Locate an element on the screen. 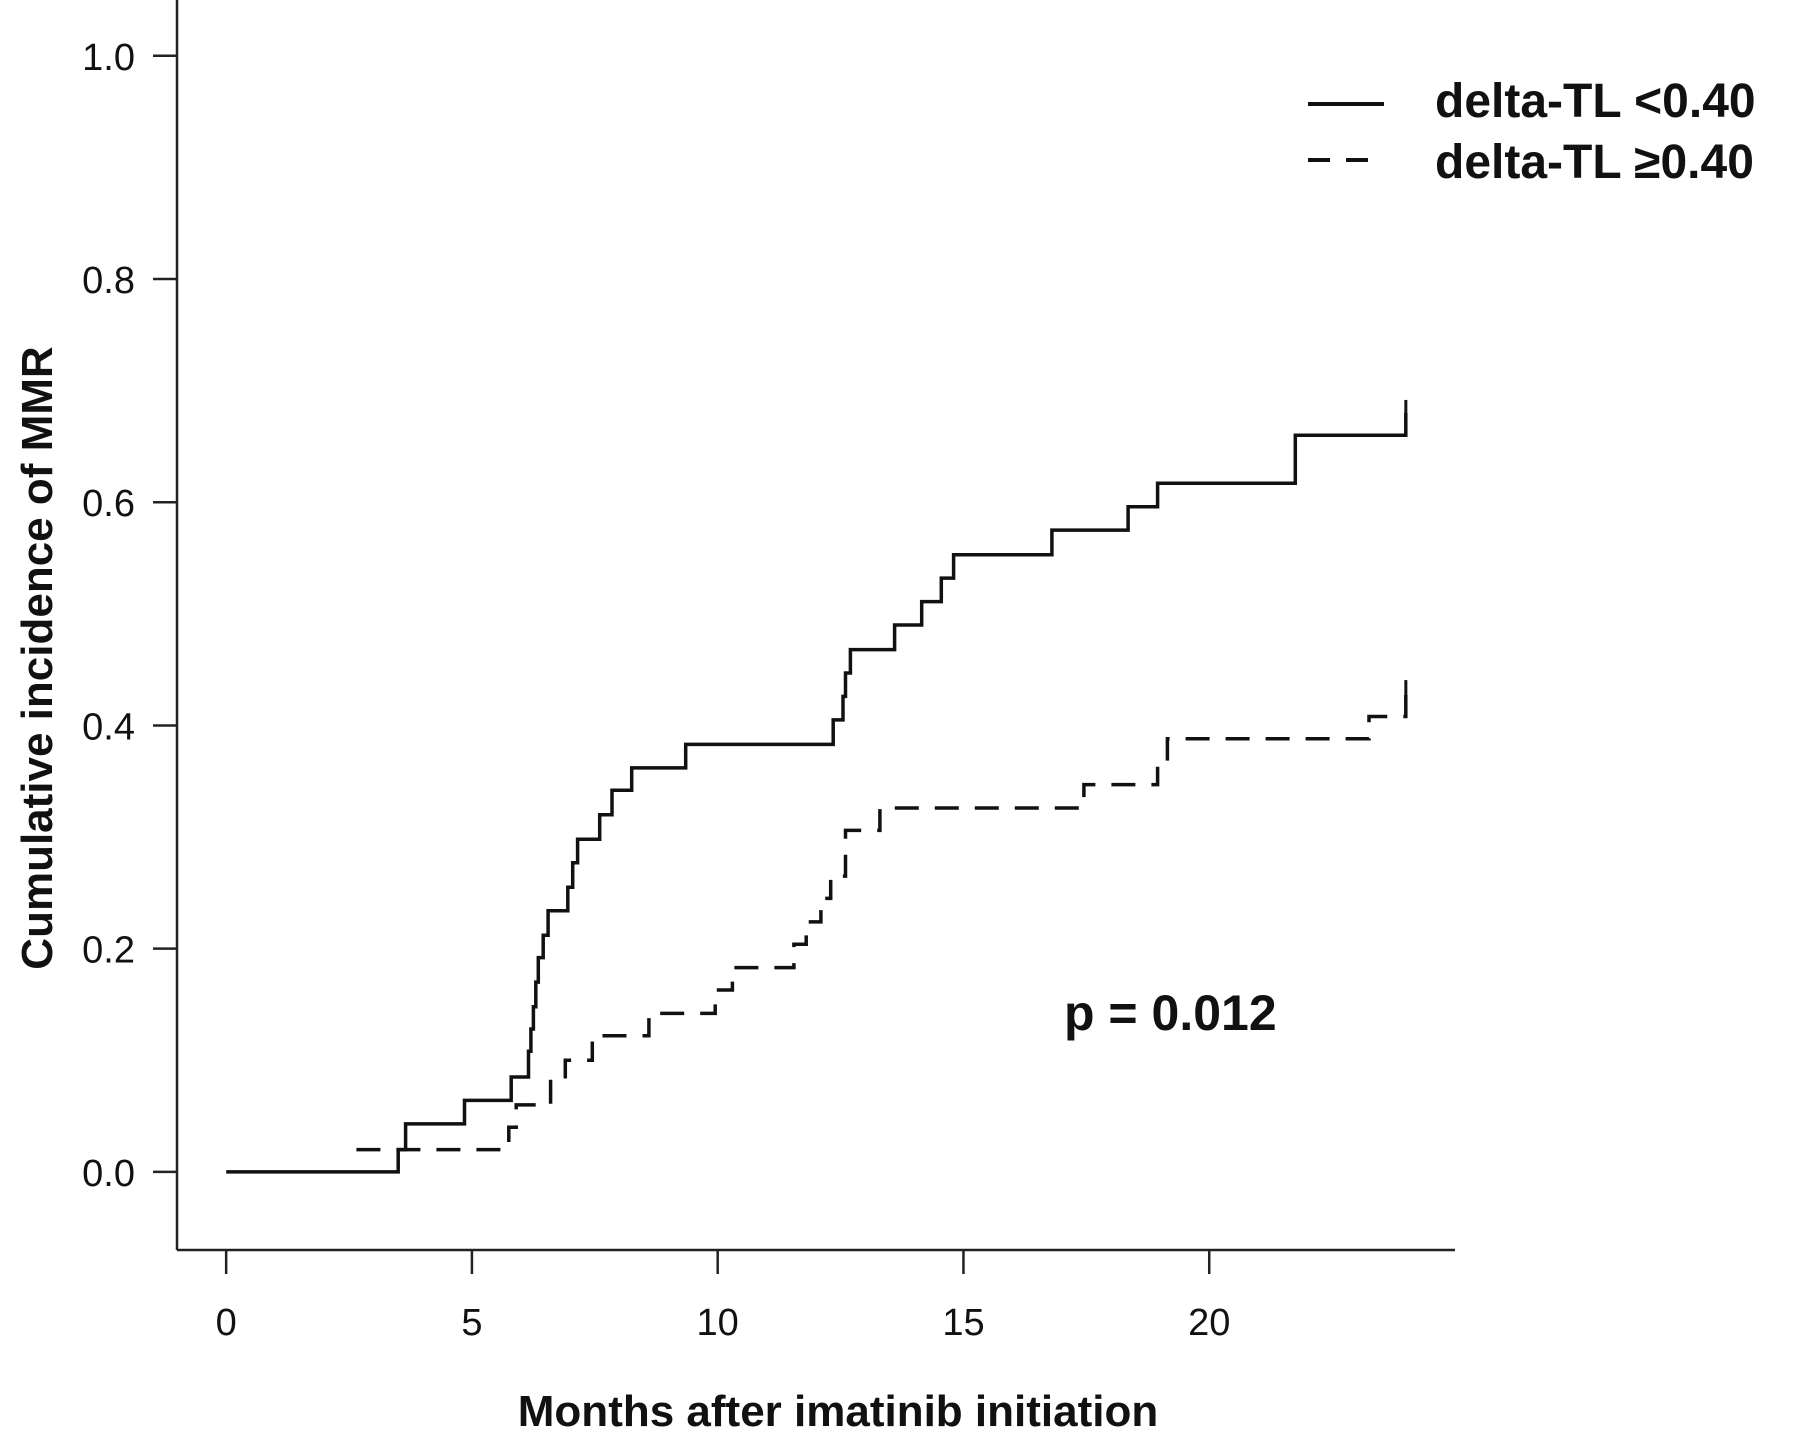 Image resolution: width=1800 pixels, height=1433 pixels. p-value-annotation: p = 0.012 is located at coordinates (1170, 1013).